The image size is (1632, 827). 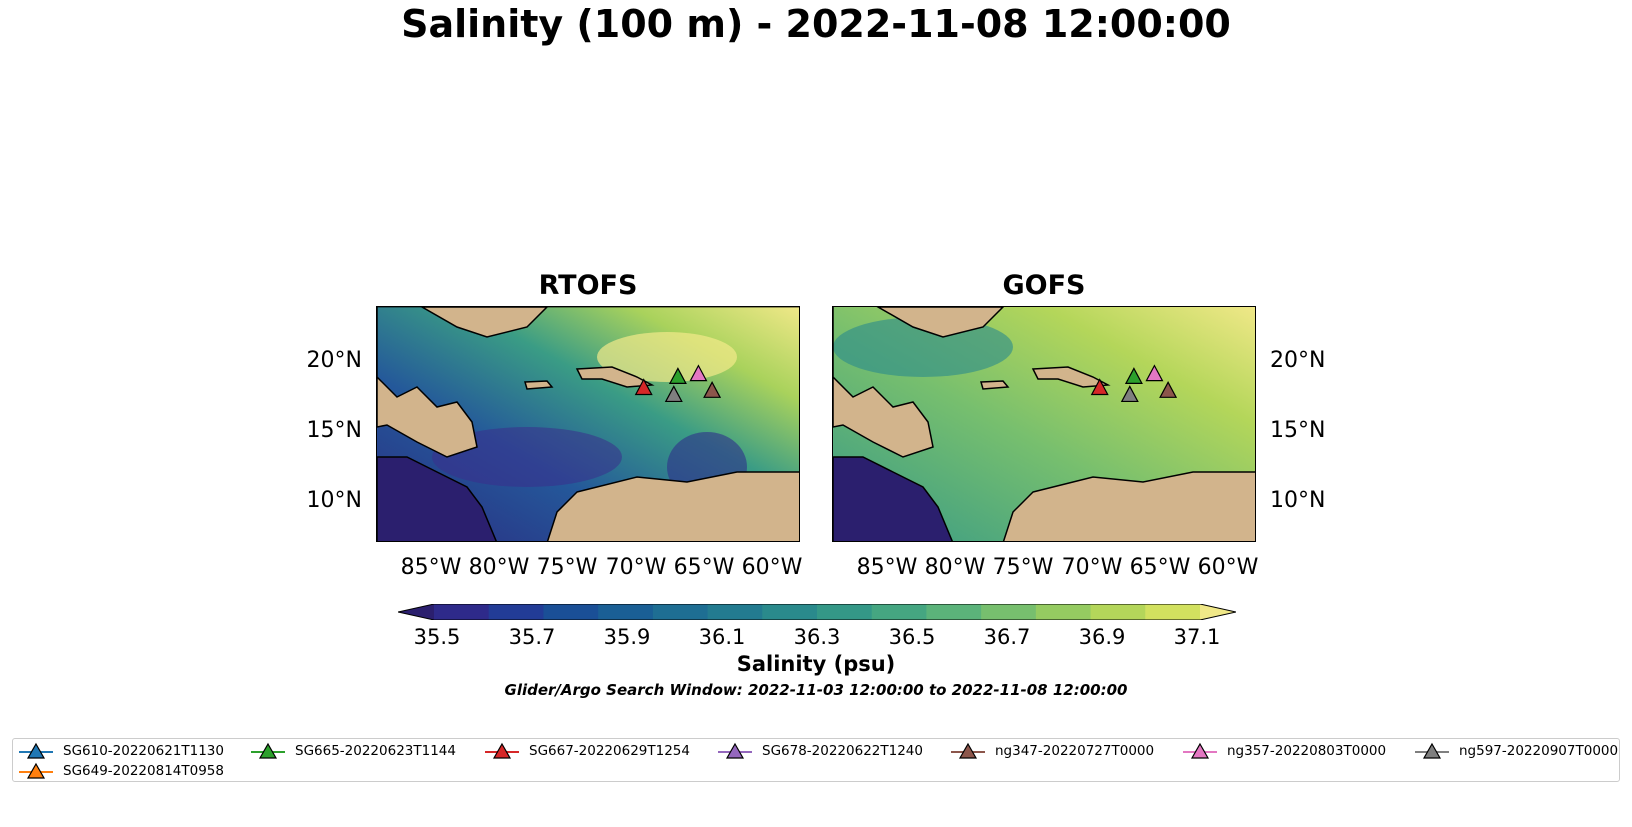 I want to click on legend-label: SG649-20220814T0958, so click(x=143, y=771).